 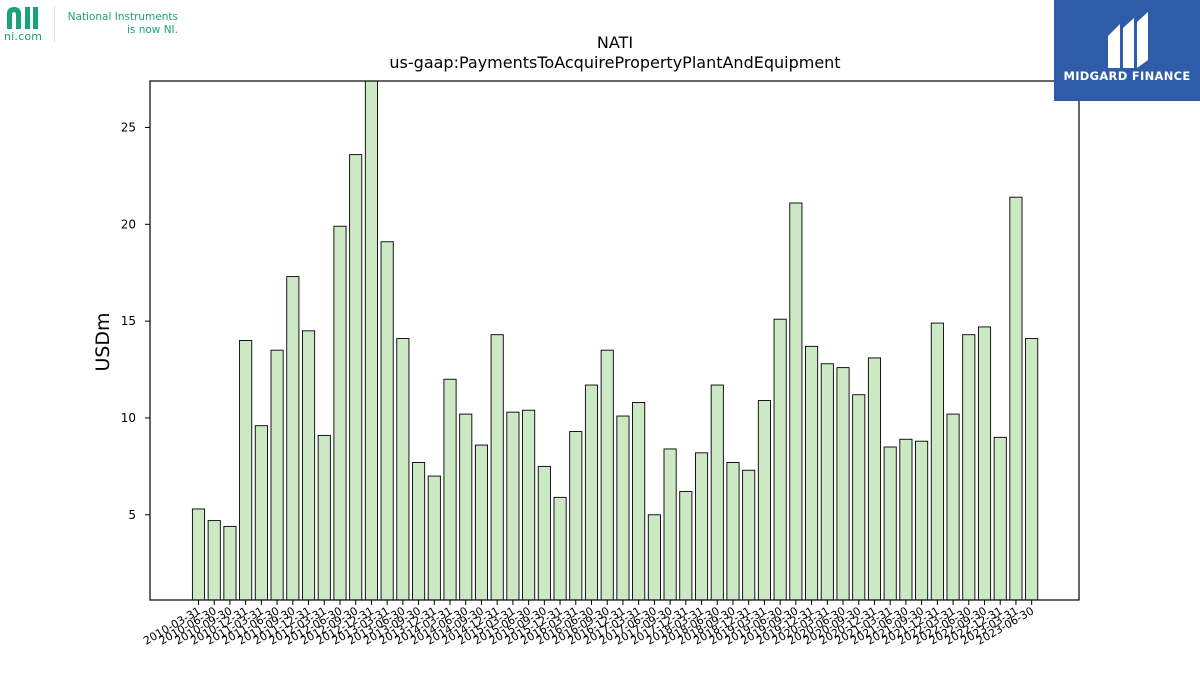 What do you see at coordinates (128, 321) in the screenshot?
I see `y-tick-label: 15` at bounding box center [128, 321].